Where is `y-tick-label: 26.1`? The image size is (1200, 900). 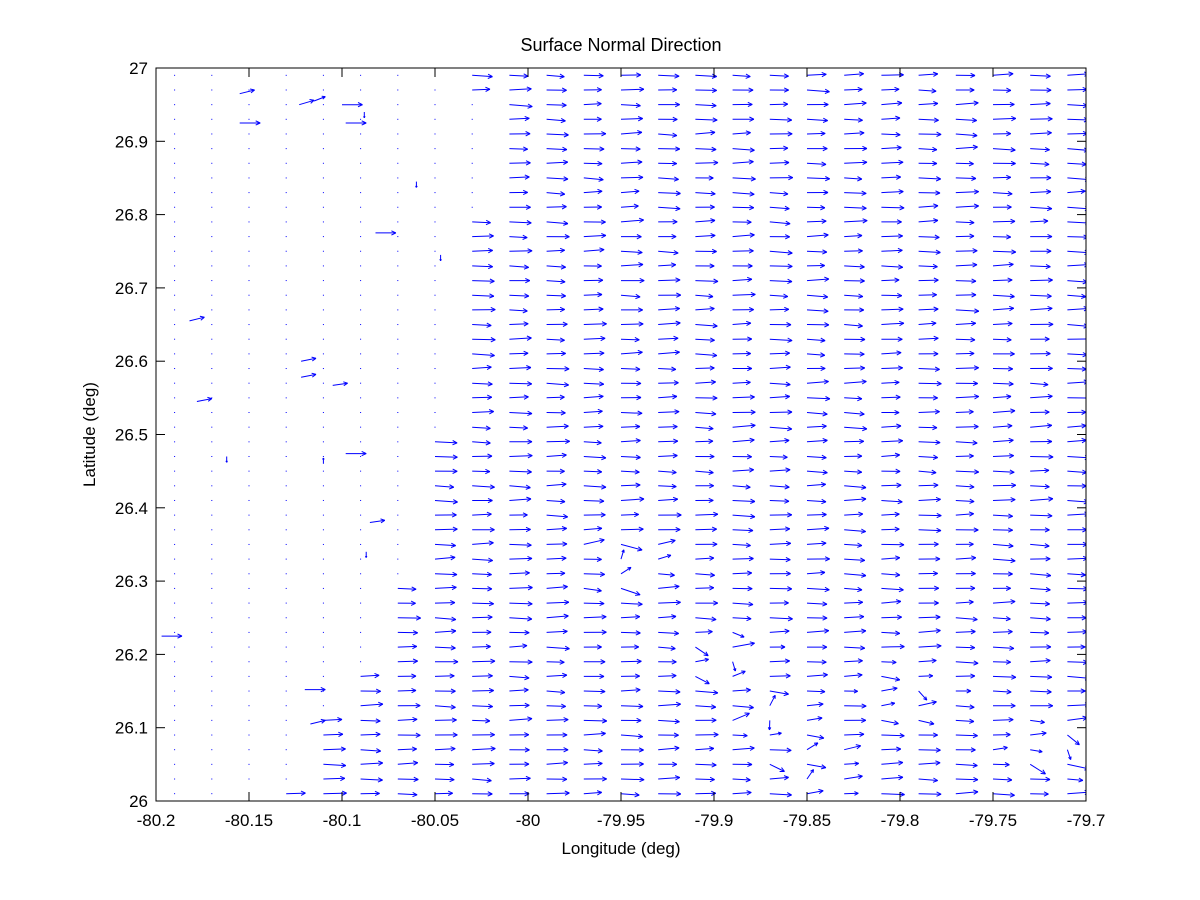 y-tick-label: 26.1 is located at coordinates (131, 728).